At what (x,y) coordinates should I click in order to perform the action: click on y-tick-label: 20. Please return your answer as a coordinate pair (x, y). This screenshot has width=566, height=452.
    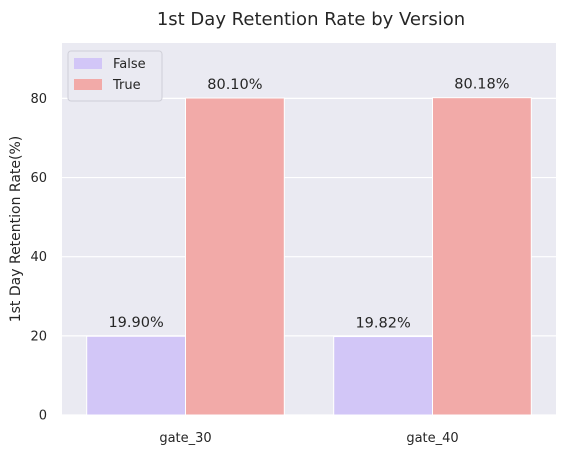
    Looking at the image, I should click on (38, 336).